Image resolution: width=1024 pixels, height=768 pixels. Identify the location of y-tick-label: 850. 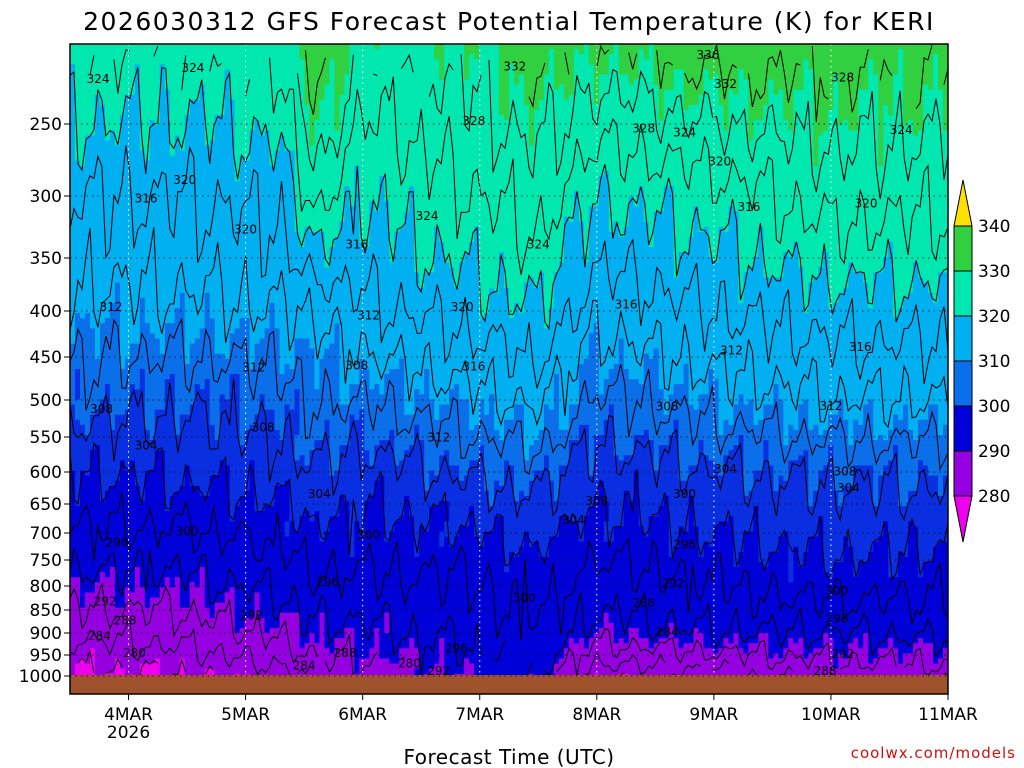
(46, 611).